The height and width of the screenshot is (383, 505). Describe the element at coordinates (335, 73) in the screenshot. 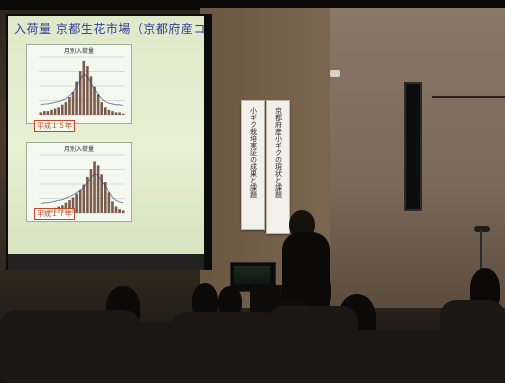

I see `ceiling-camera` at that location.